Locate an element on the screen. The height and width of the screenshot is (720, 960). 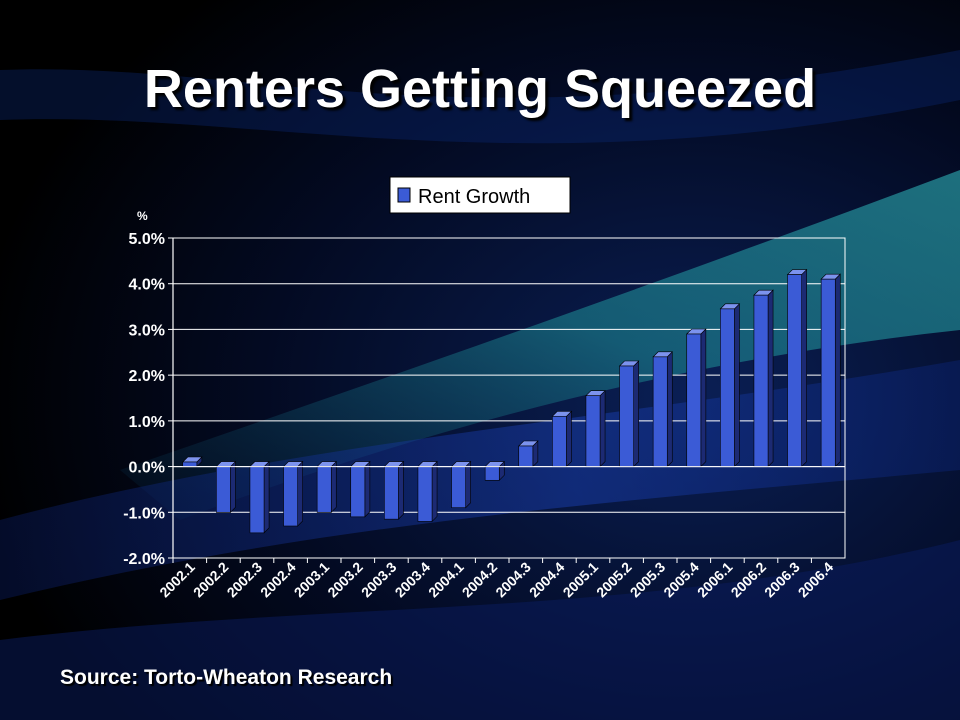
x-tick-label: 2002.2 is located at coordinates (211, 580).